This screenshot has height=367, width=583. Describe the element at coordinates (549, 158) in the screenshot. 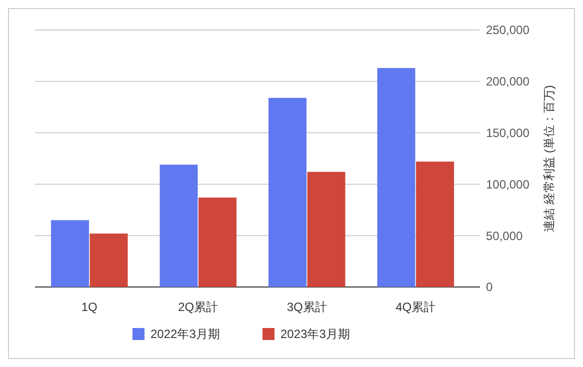

I see `y-axis-title: 連結 経常利益 (単位：百万)` at that location.